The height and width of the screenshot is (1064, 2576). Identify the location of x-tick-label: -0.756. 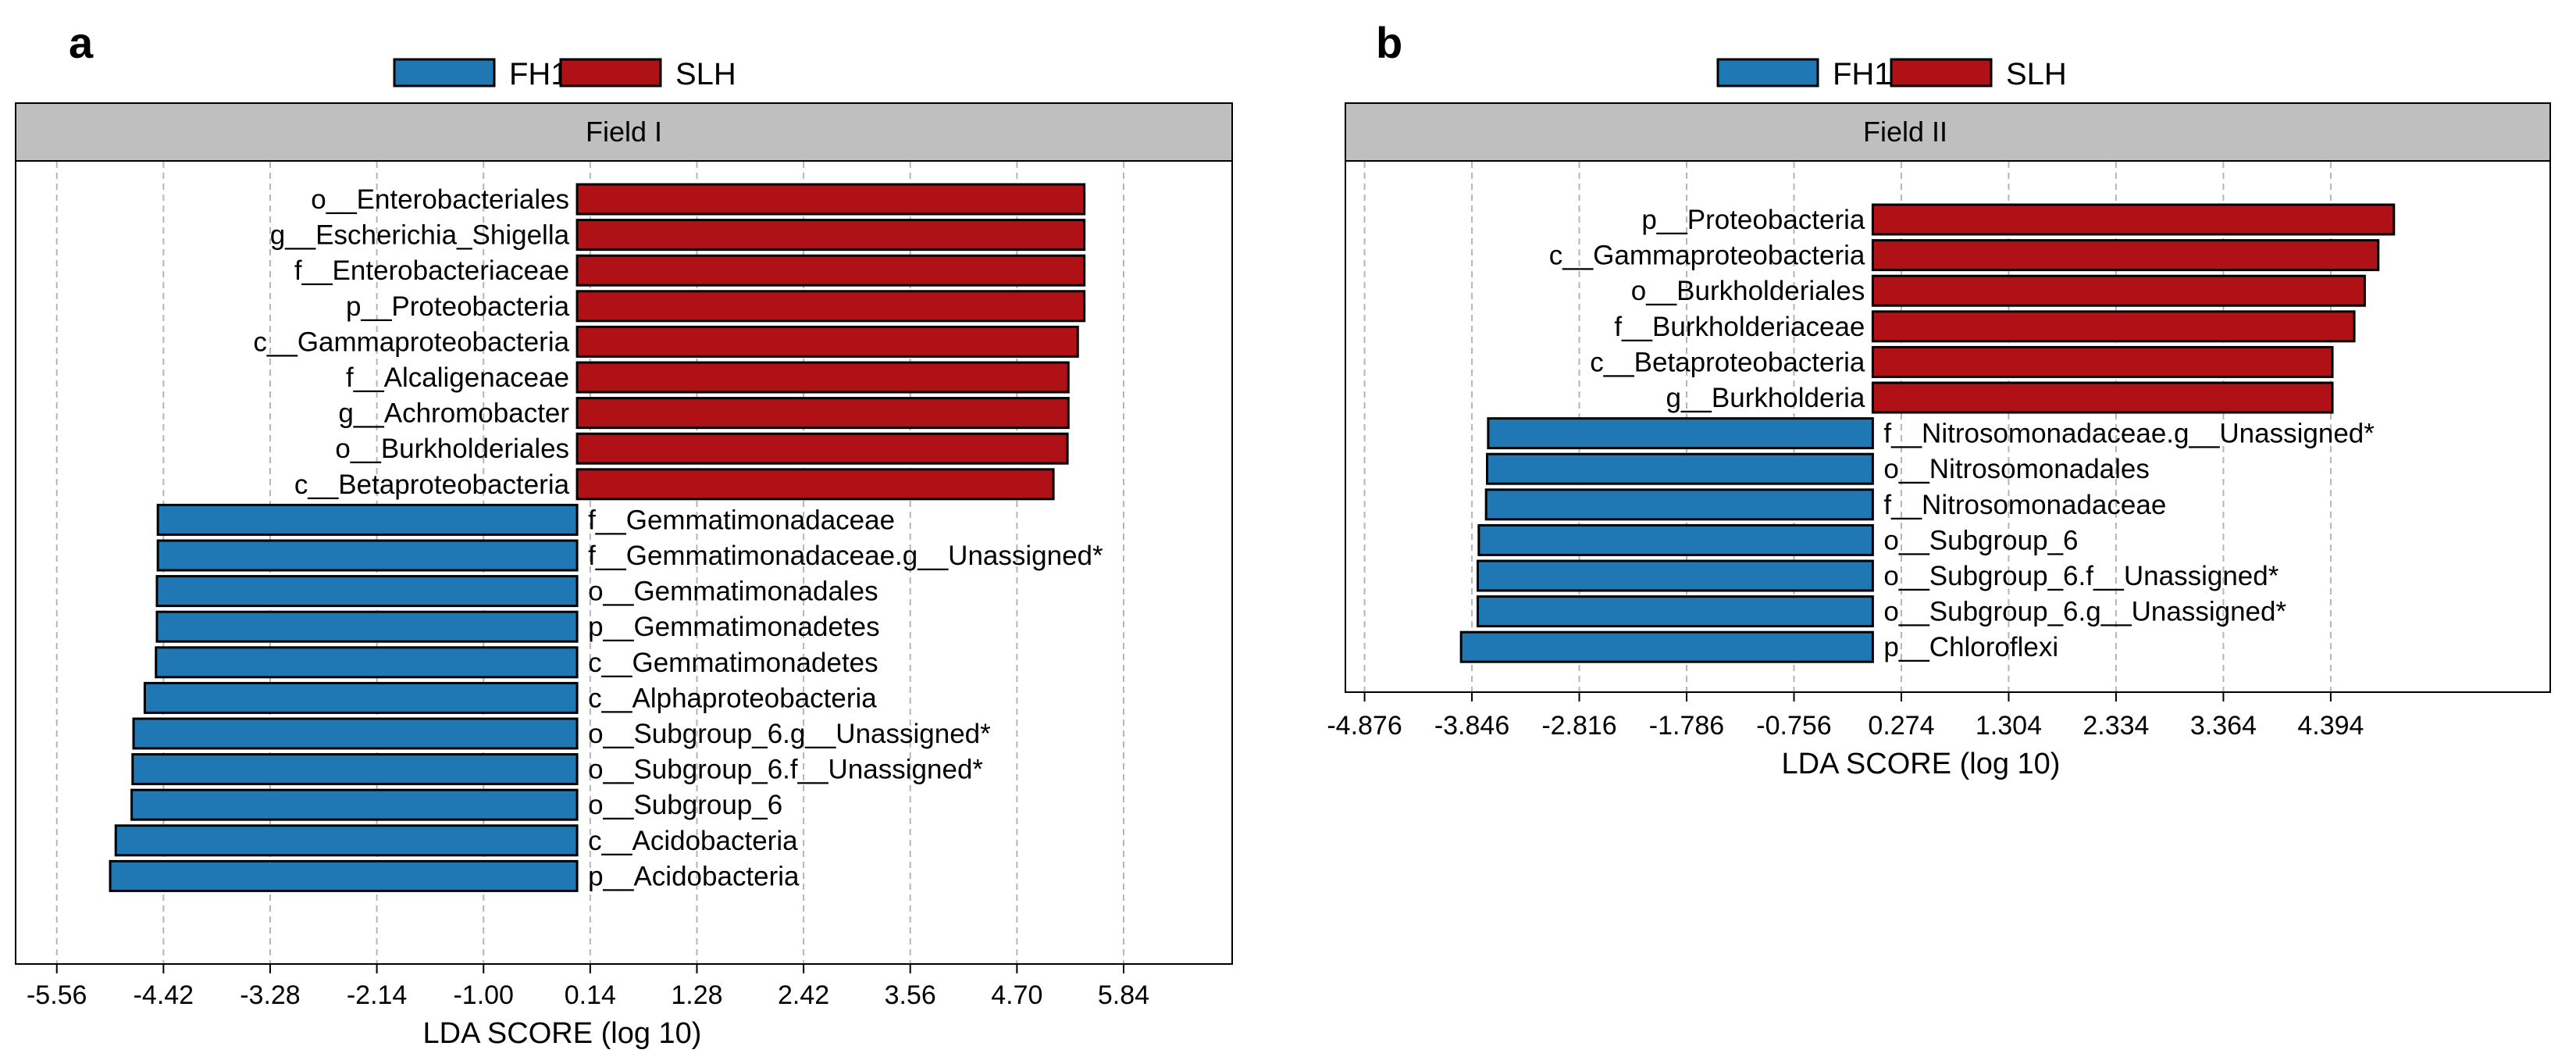
(1793, 726).